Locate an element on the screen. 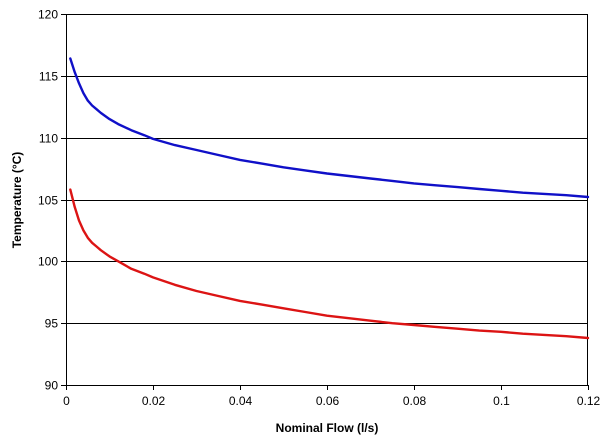 Image resolution: width=602 pixels, height=440 pixels. x-tick-label: 0.1 is located at coordinates (501, 401).